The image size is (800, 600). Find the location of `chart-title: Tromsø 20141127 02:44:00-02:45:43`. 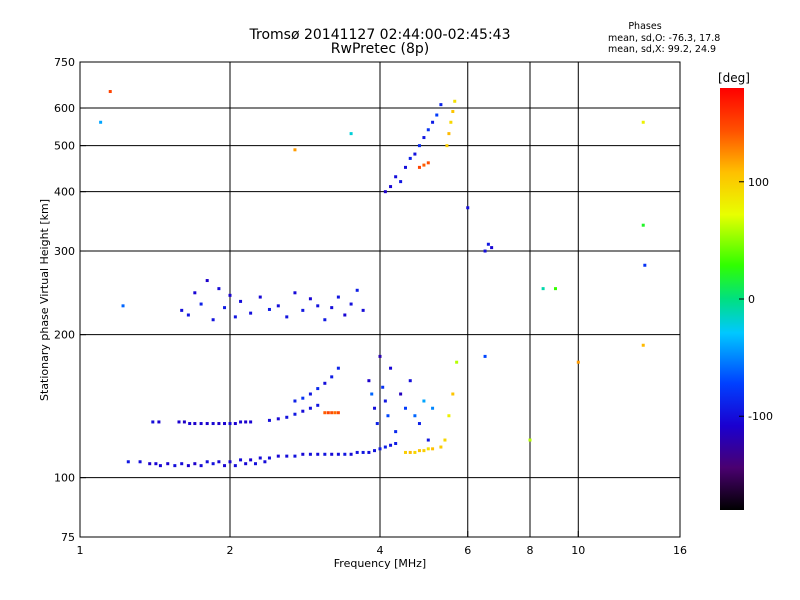

chart-title: Tromsø 20141127 02:44:00-02:45:43 is located at coordinates (380, 35).